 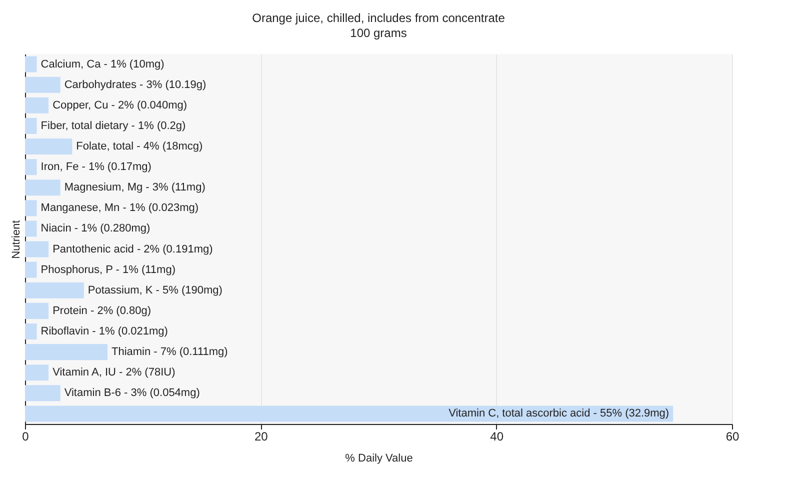 What do you see at coordinates (102, 64) in the screenshot?
I see `category-label: Calcium, Ca - 1% (10mg)` at bounding box center [102, 64].